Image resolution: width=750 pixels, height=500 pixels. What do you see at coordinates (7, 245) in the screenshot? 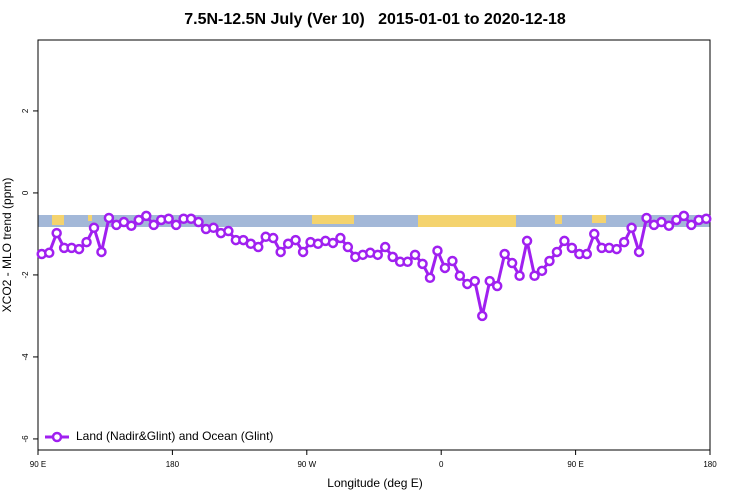
I see `y-axis-label: XCO2 - MLO trend (ppm)` at bounding box center [7, 245].